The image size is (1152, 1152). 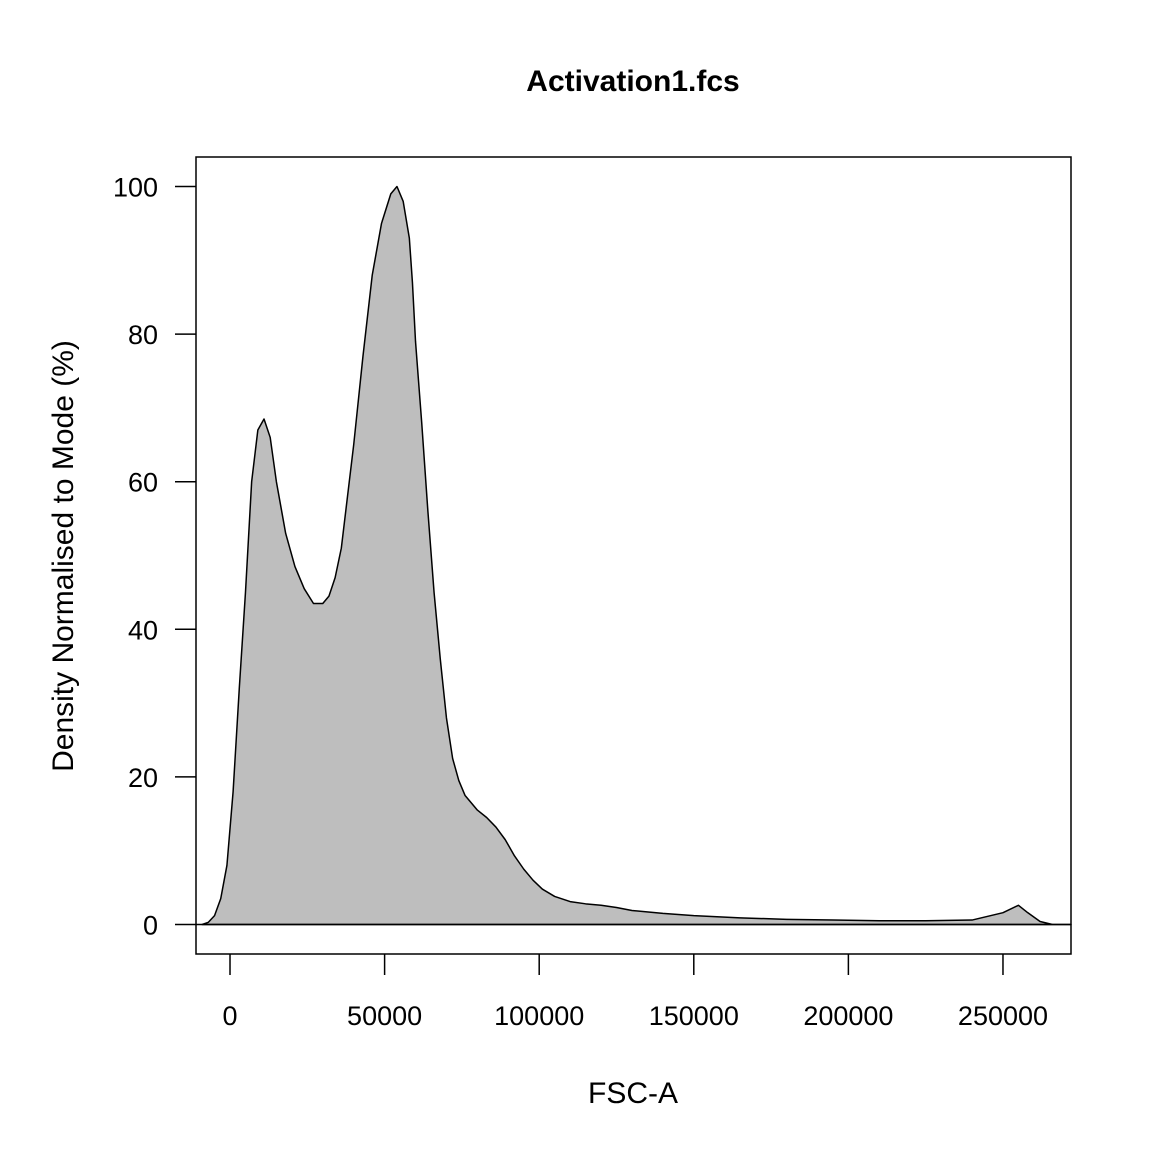 I want to click on y-tick-label: 0, so click(x=150, y=925).